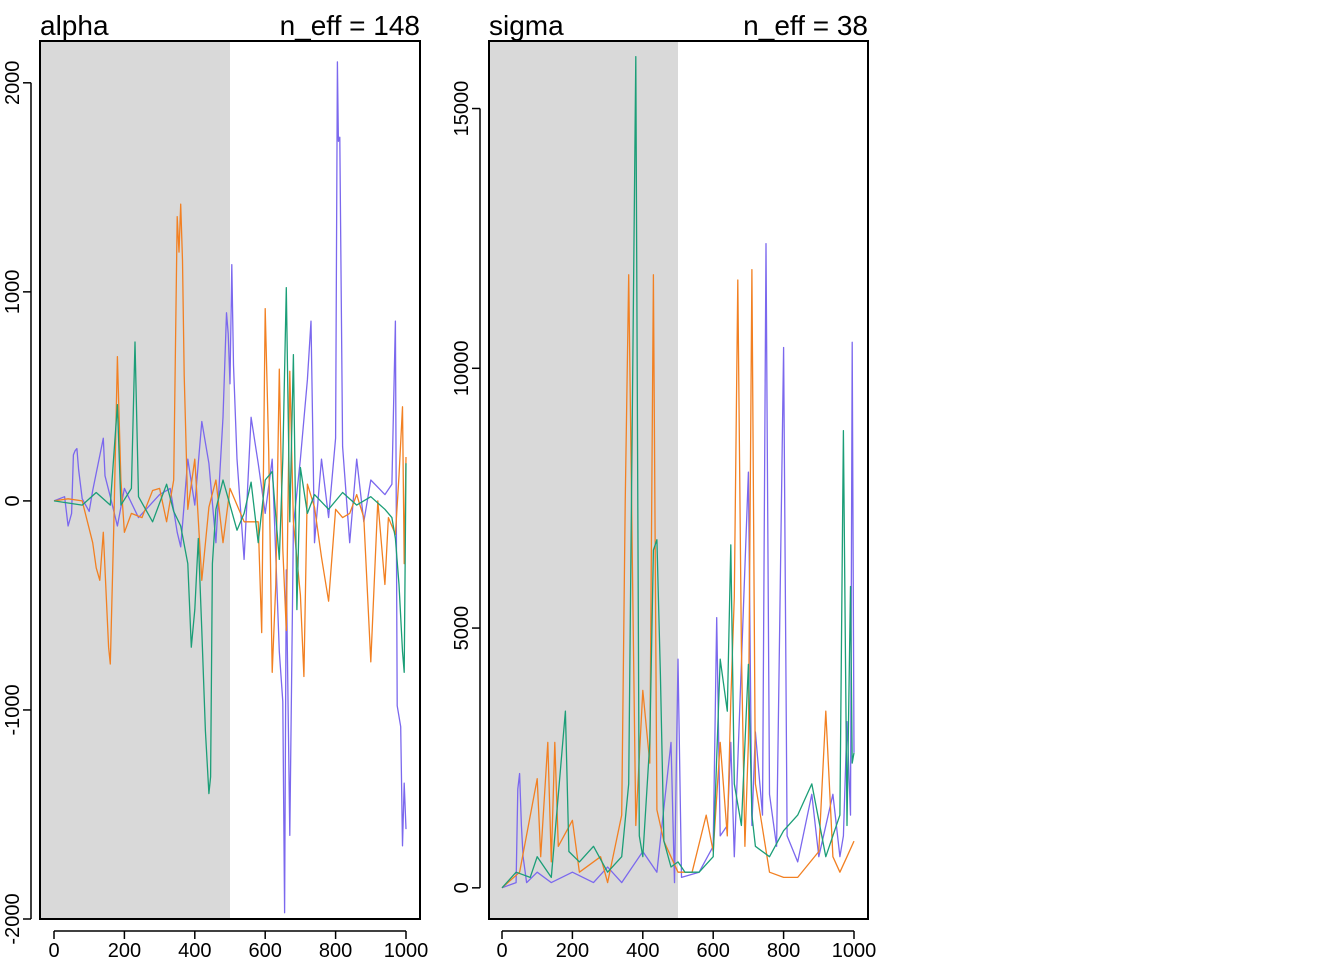 This screenshot has height=960, width=1344. I want to click on panel-title: sigma, so click(526, 25).